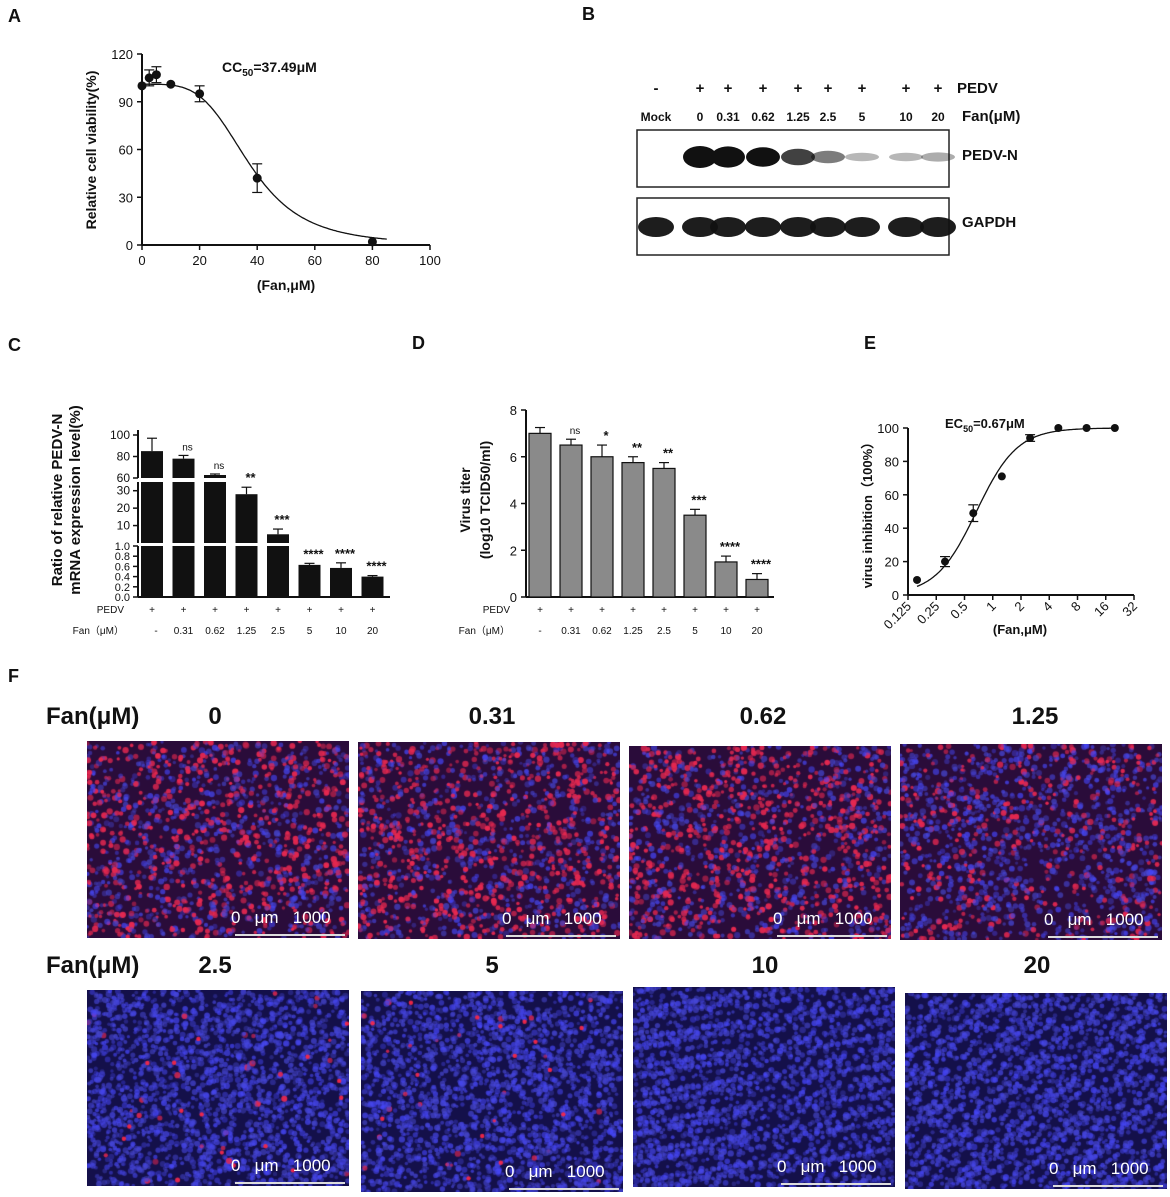  I want to click on e-x-tick-label: 4, so click(1048, 607).